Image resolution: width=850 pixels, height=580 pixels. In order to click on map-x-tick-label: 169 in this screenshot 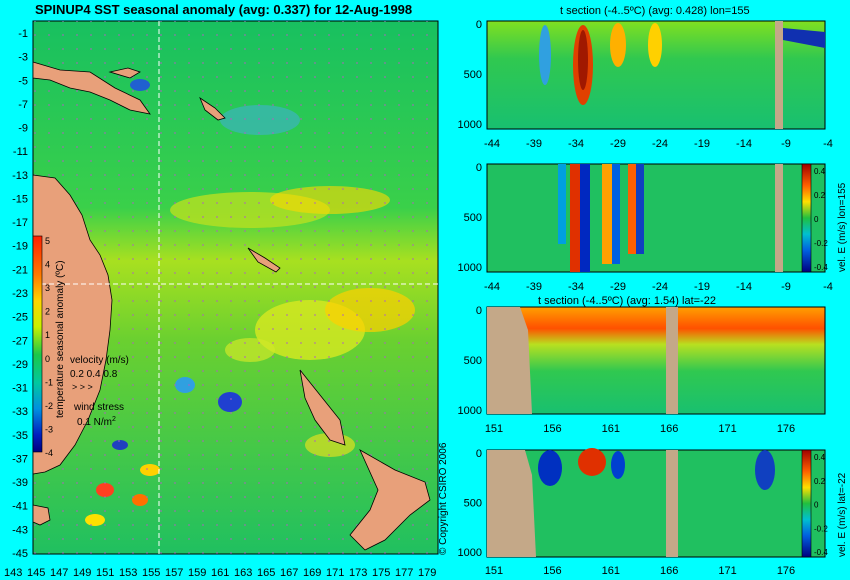, I will do `click(312, 573)`.